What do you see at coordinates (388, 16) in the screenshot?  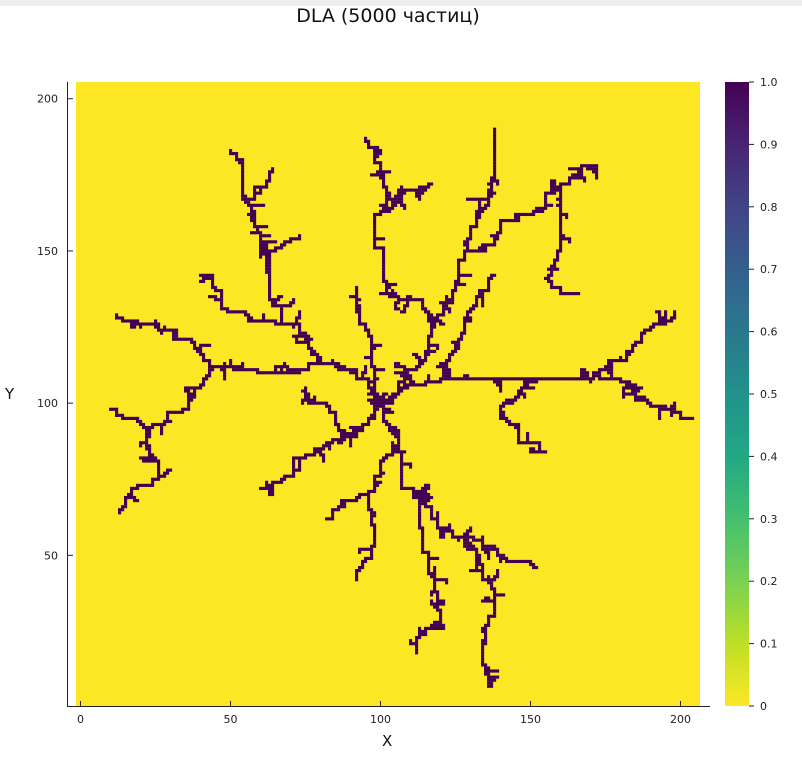 I see `chart-title: DLA (5000 частиц)` at bounding box center [388, 16].